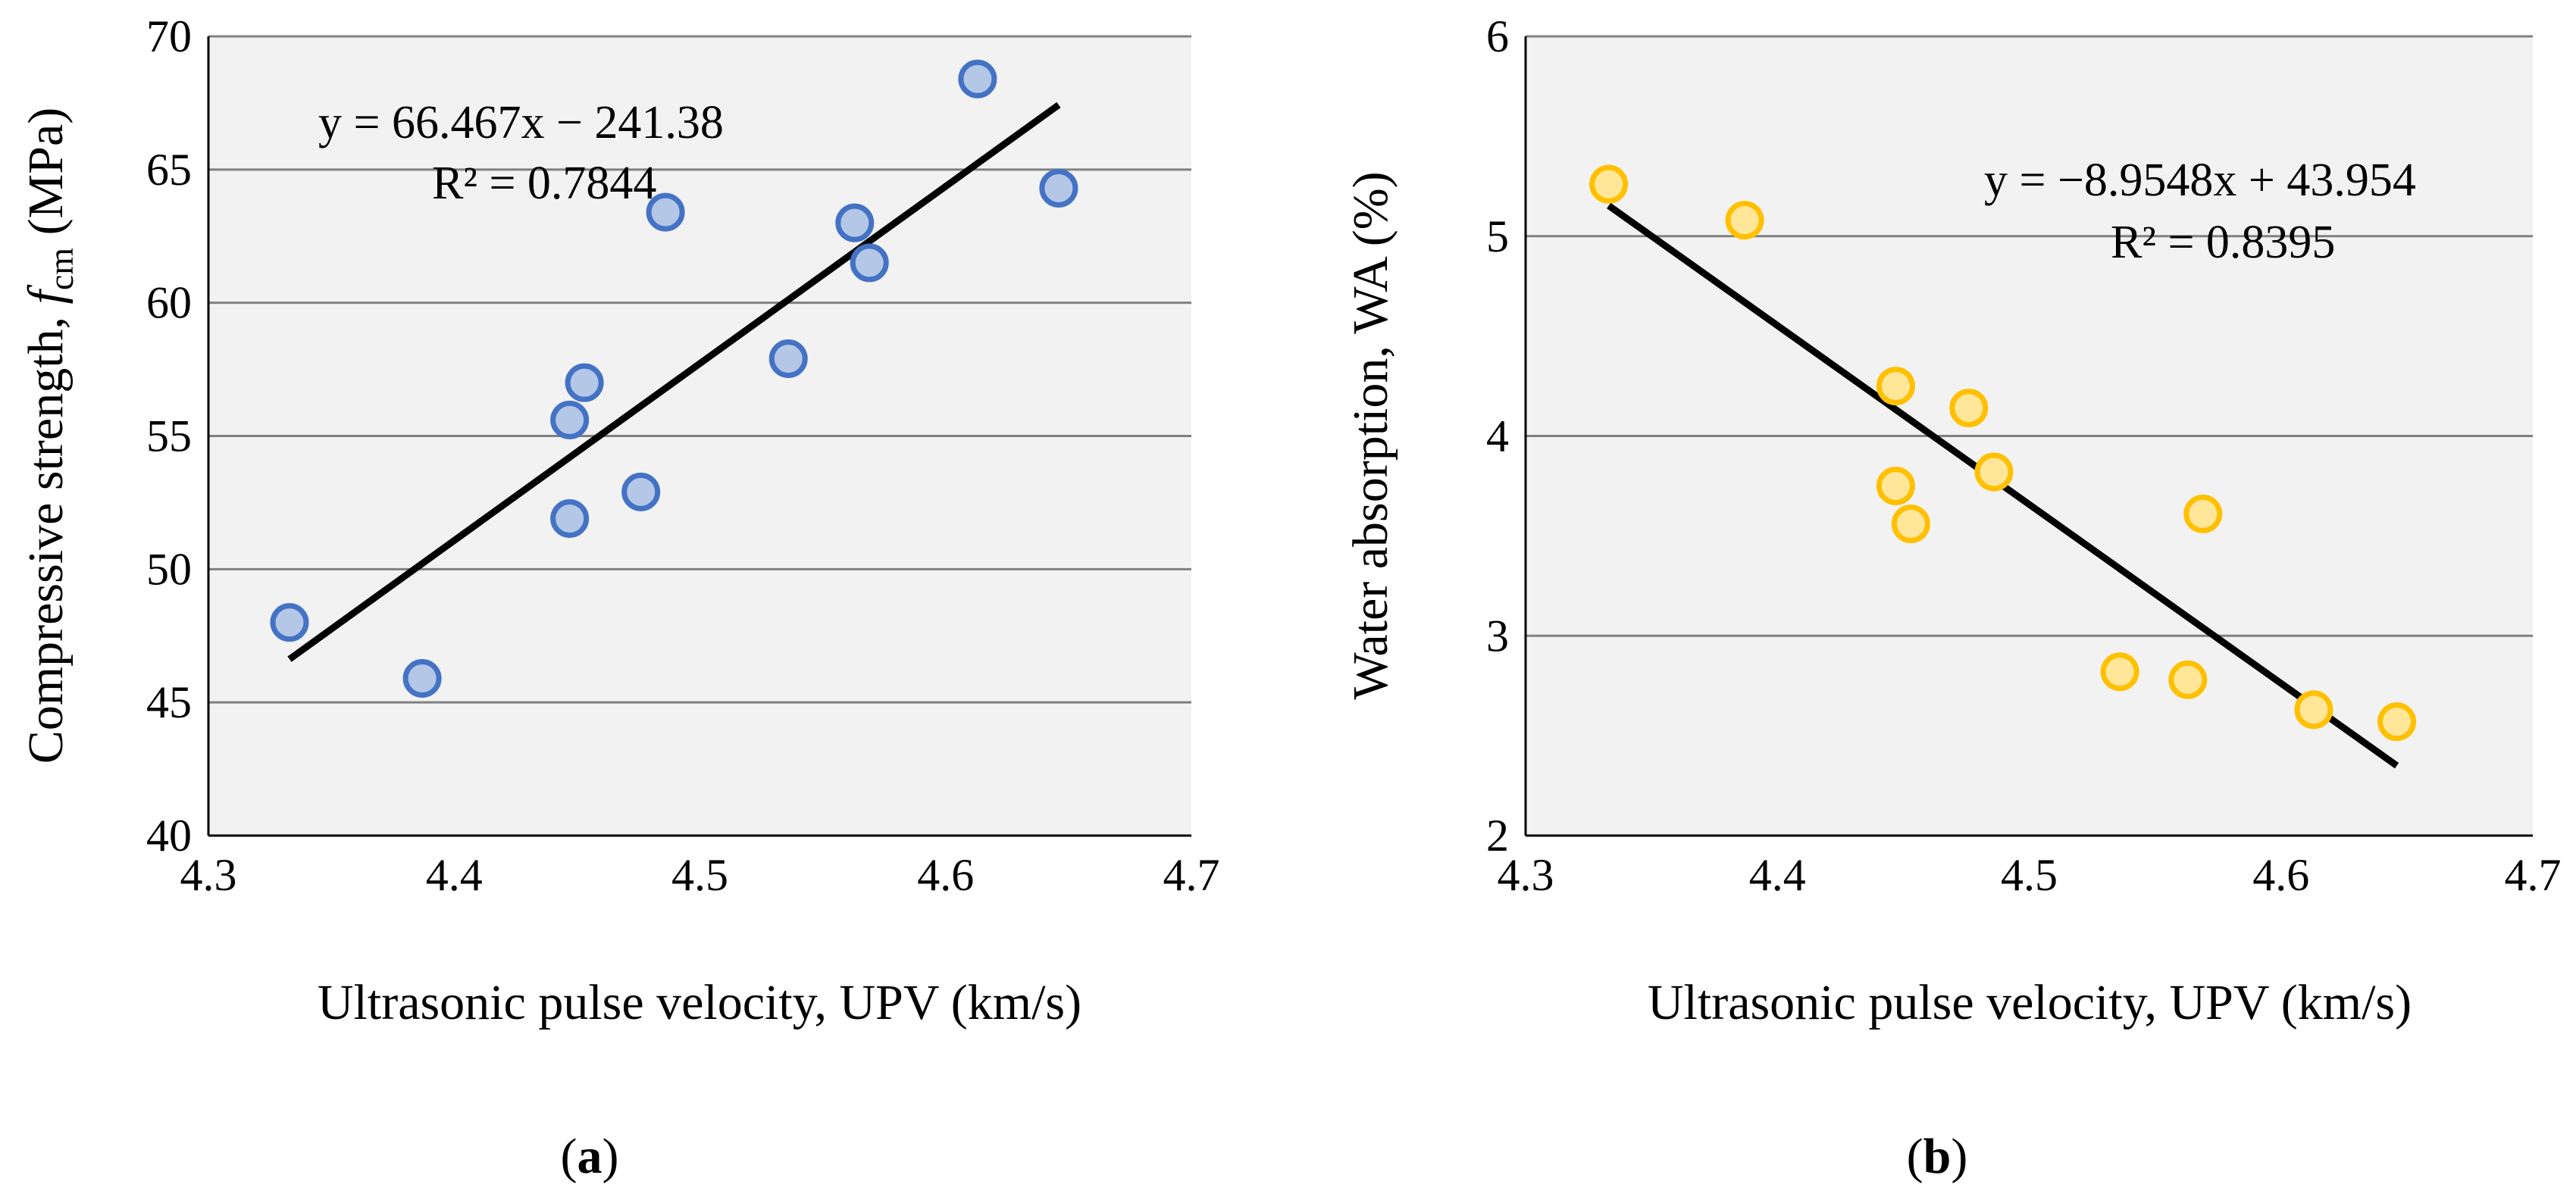  I want to click on a-y-axis-title-suffix: (MPa), so click(46, 178).